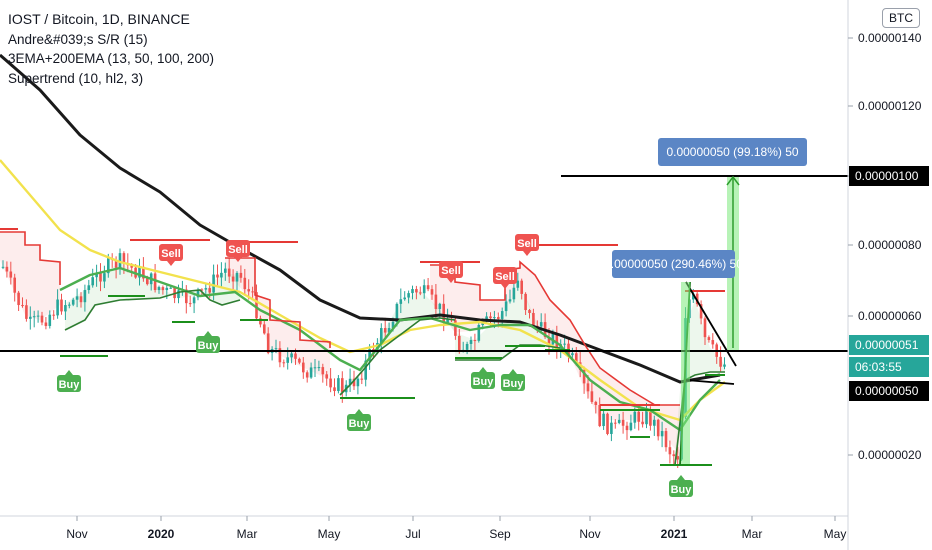  Describe the element at coordinates (878, 367) in the screenshot. I see `price-label: 06:03:55` at that location.